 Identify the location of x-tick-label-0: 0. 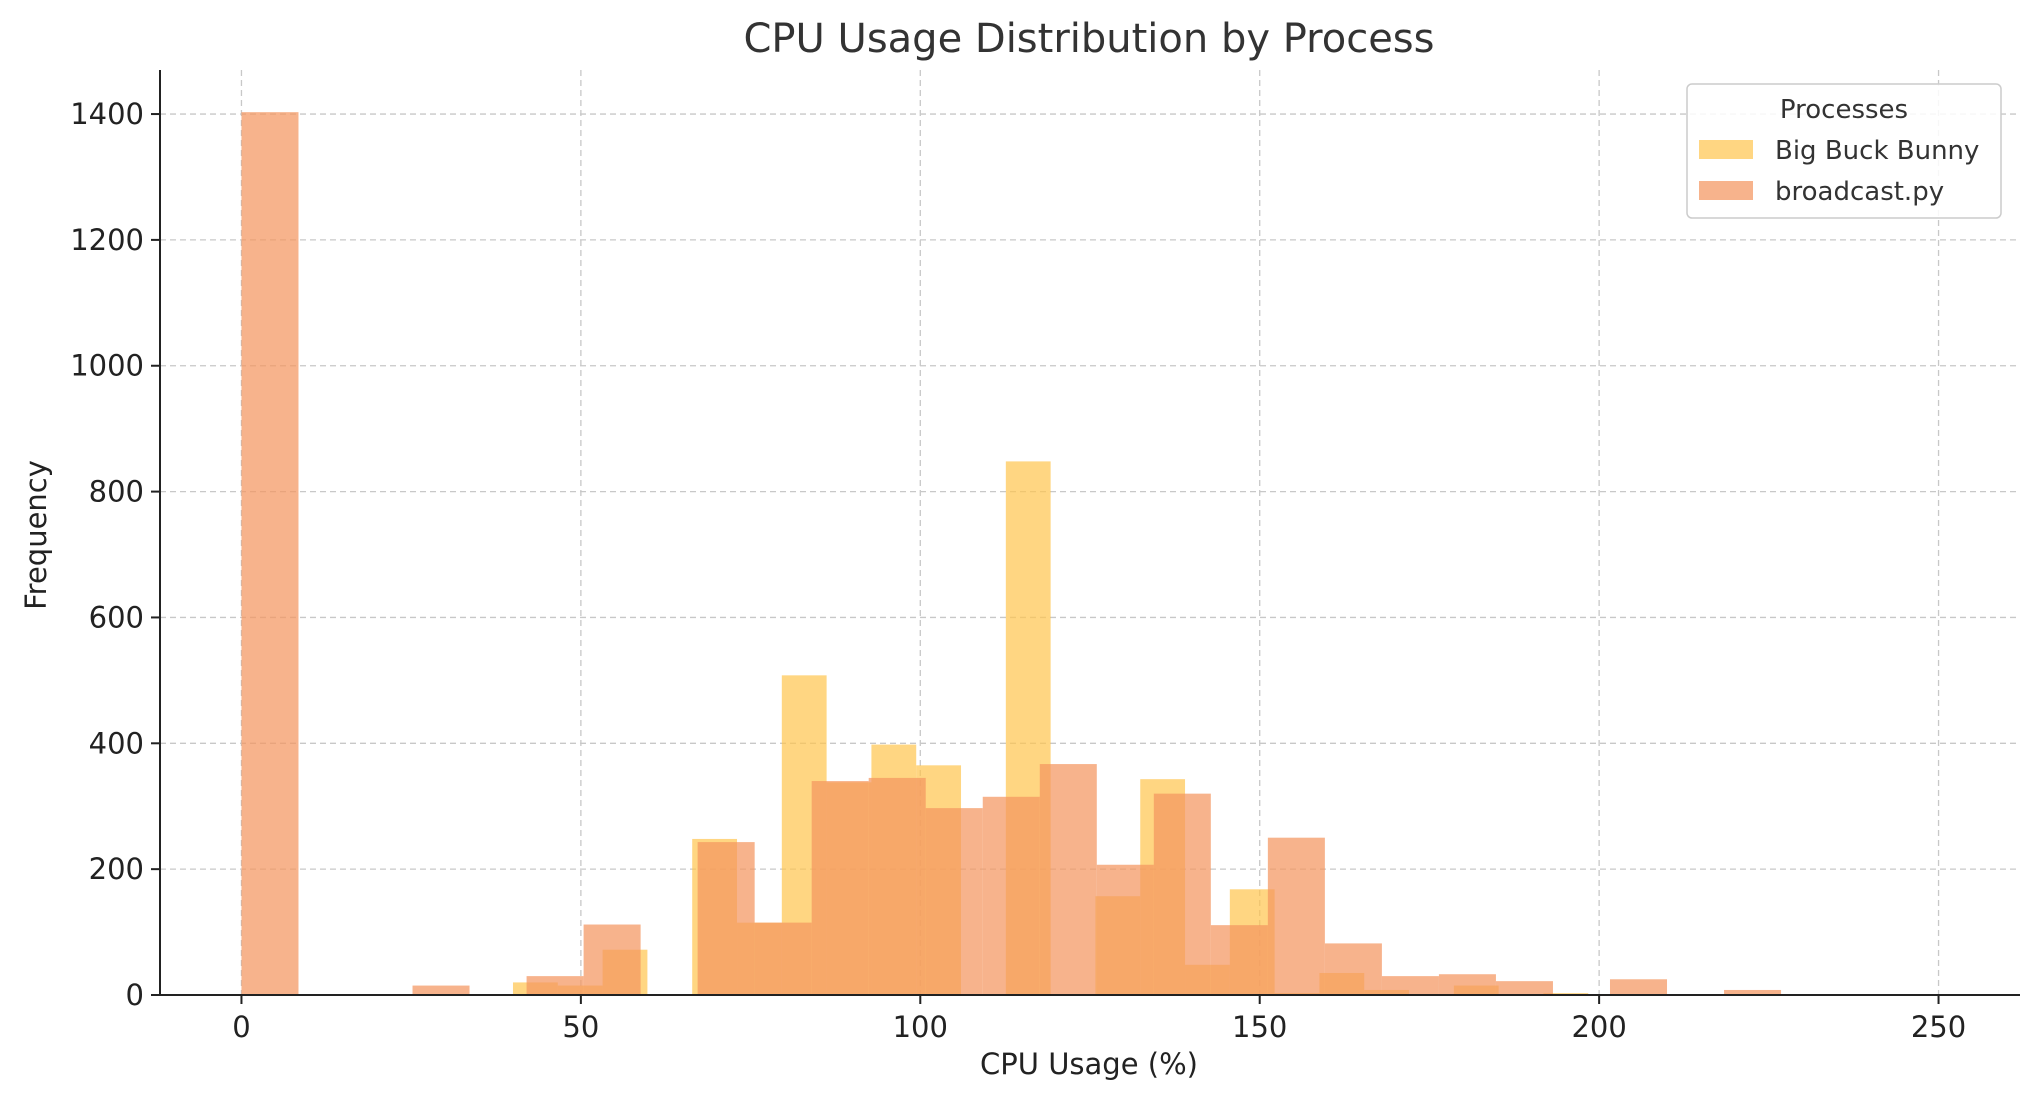
(241, 1027).